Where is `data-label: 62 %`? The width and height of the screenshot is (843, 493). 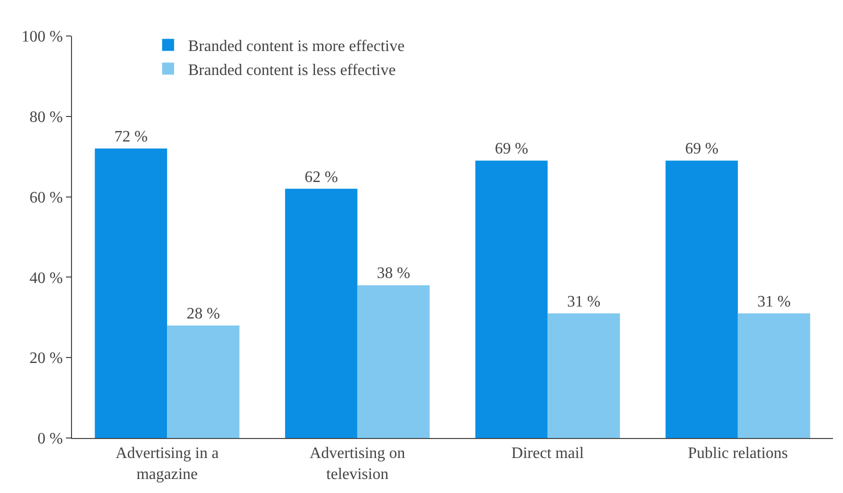 data-label: 62 % is located at coordinates (321, 177).